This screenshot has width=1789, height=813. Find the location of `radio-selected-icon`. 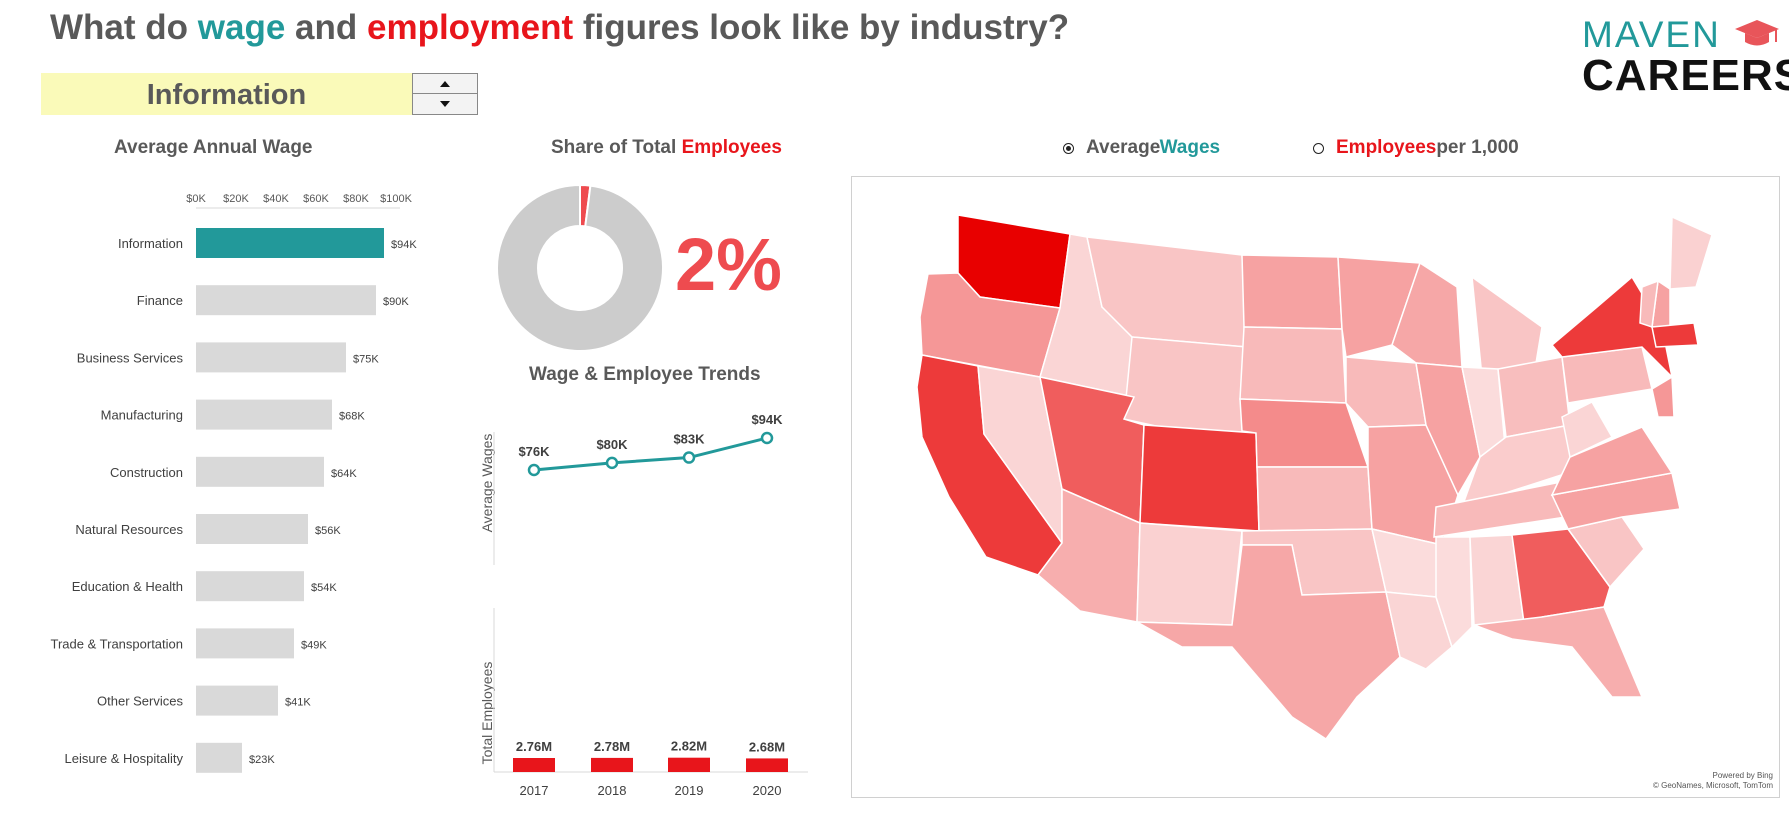

radio-selected-icon is located at coordinates (1068, 148).